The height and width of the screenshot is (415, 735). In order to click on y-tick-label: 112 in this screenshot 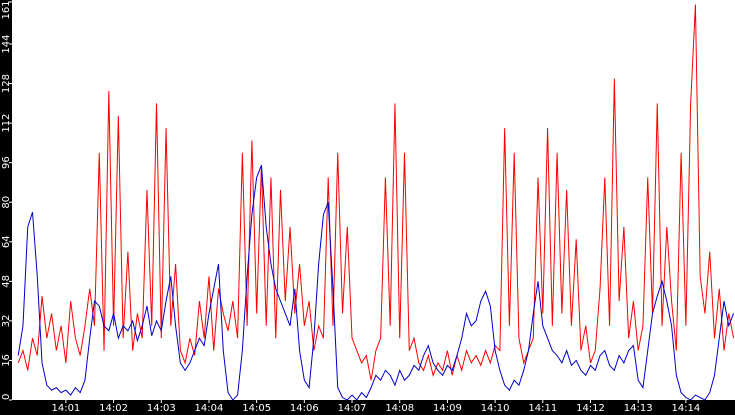, I will do `click(6, 123)`.